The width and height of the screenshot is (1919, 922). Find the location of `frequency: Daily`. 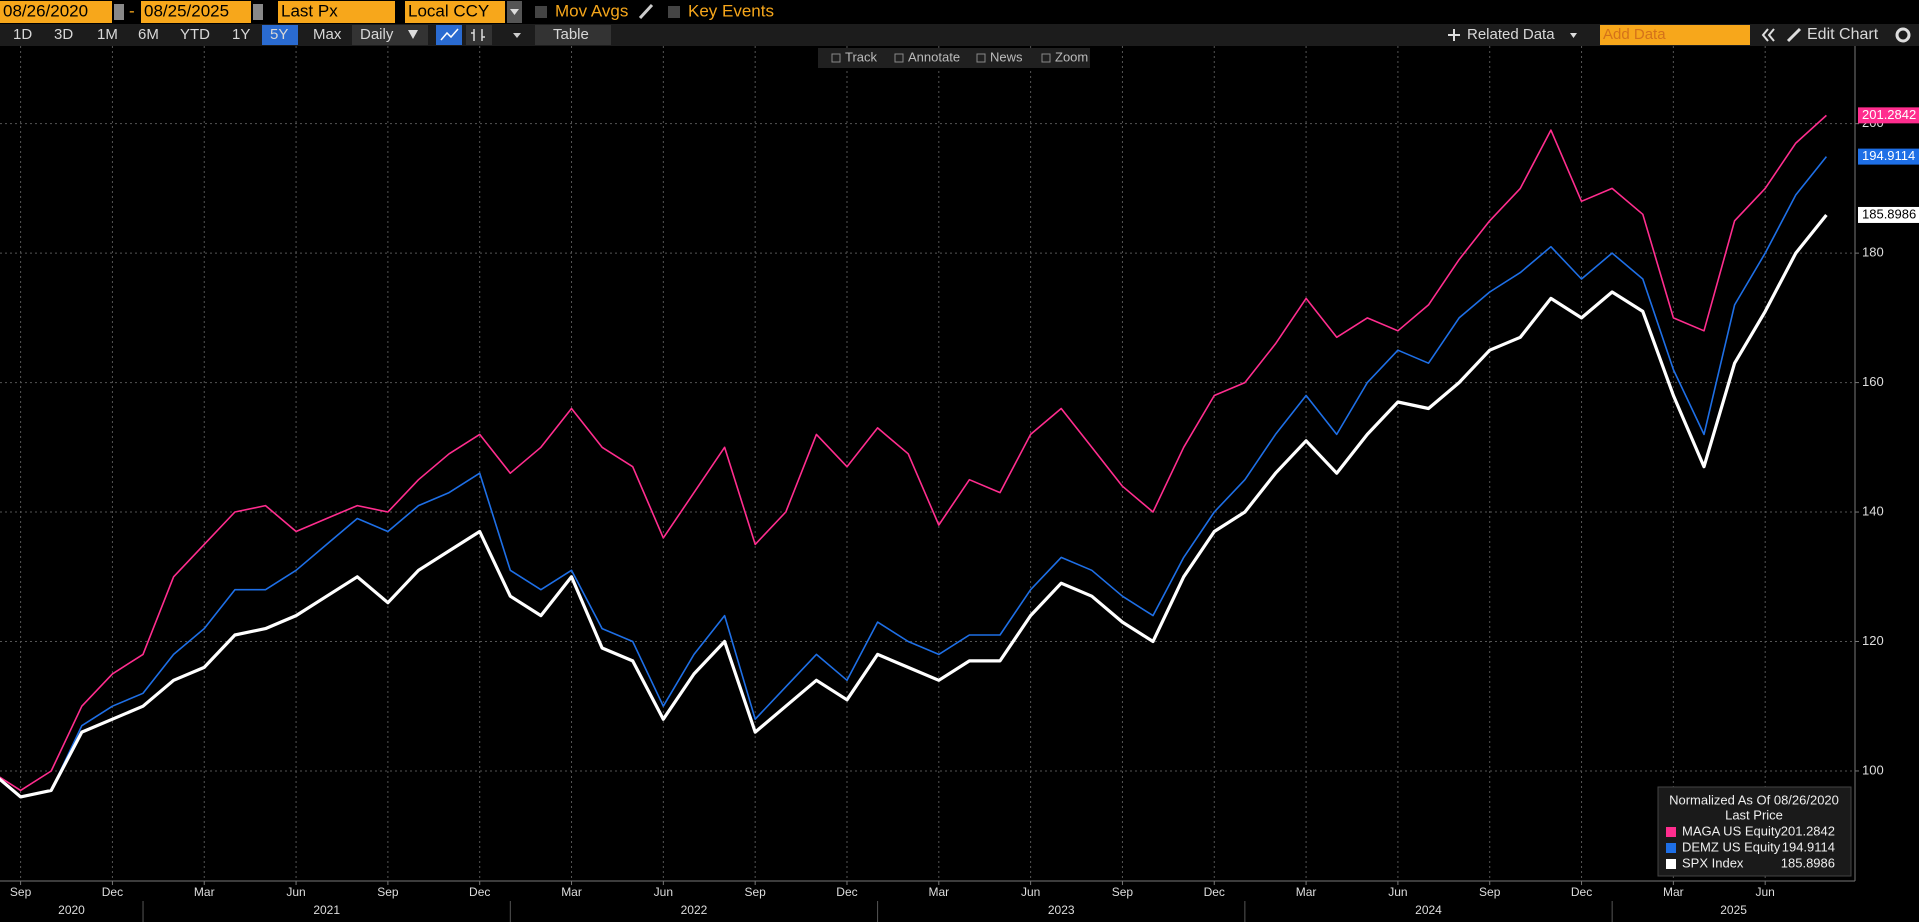

frequency: Daily is located at coordinates (377, 34).